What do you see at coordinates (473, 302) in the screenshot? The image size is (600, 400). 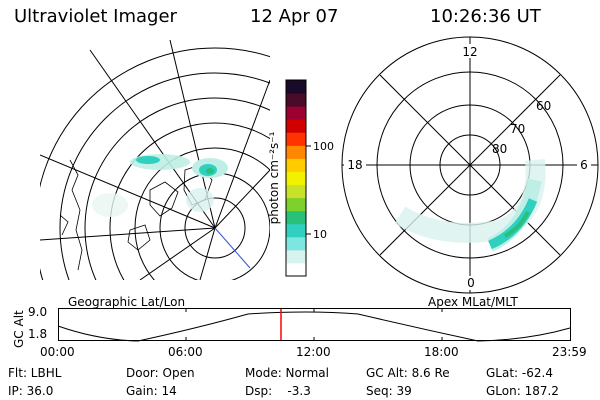 I see `apex-caption: Apex MLat/MLT` at bounding box center [473, 302].